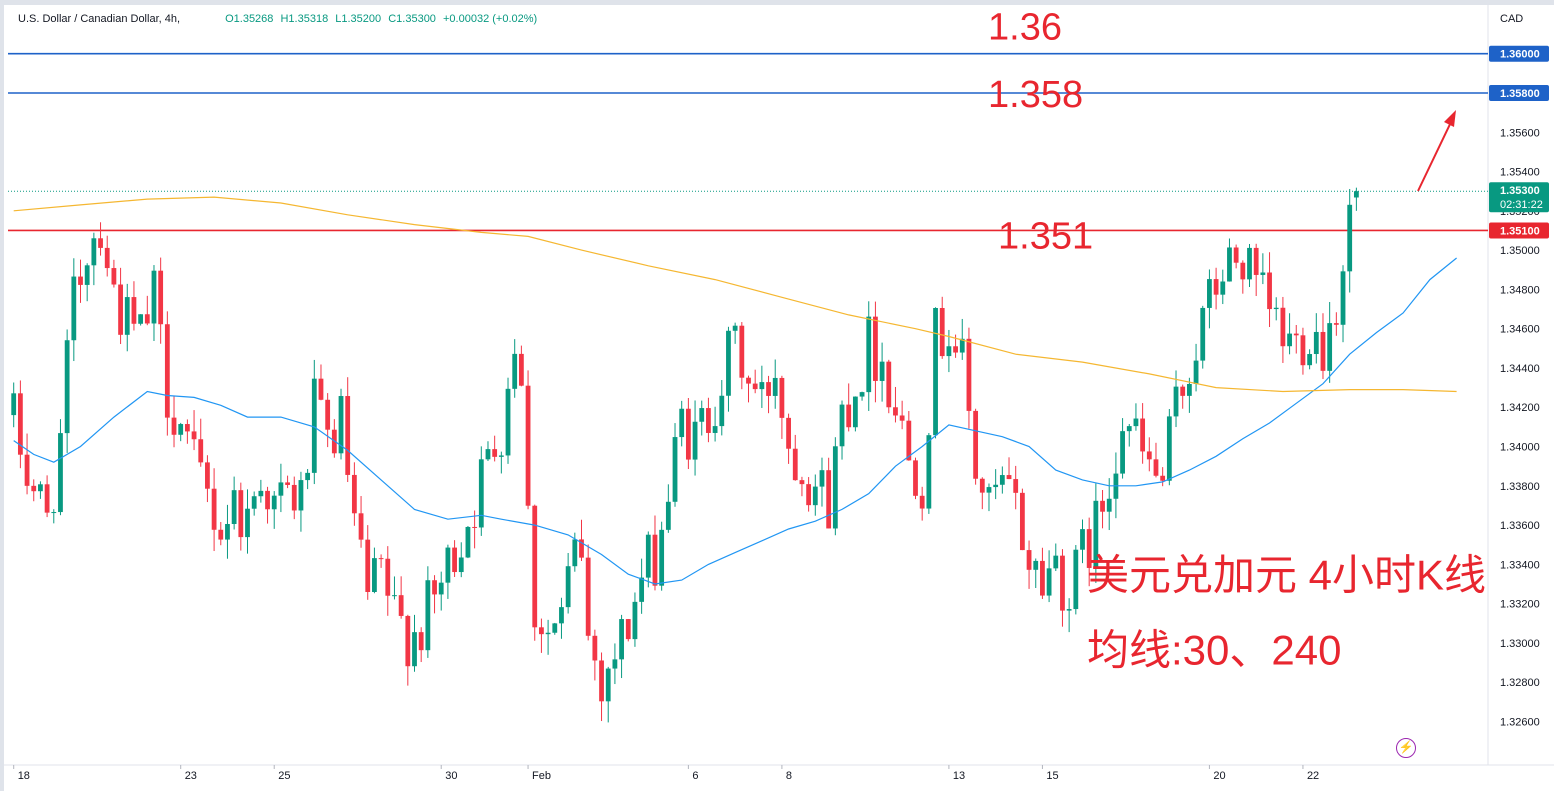 Image resolution: width=1554 pixels, height=796 pixels. I want to click on x-tick-label: 25, so click(284, 776).